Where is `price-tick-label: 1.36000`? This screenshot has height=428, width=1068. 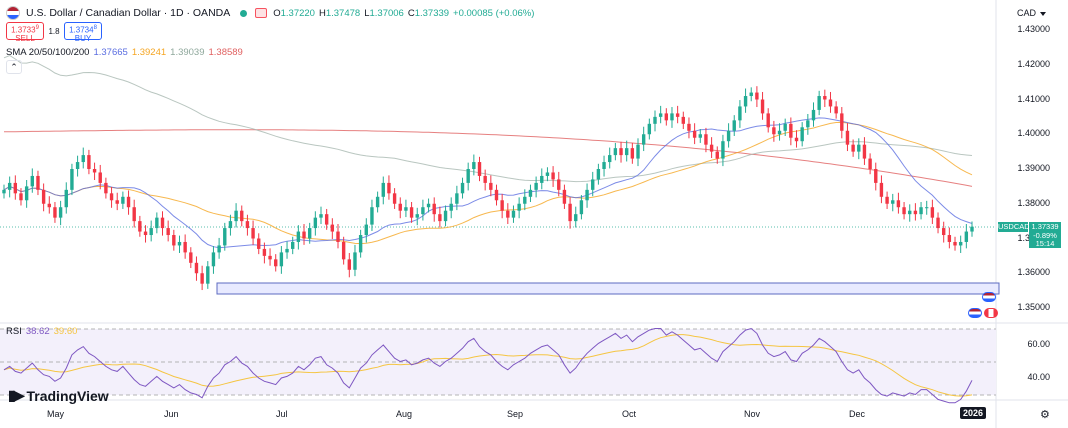
price-tick-label: 1.36000 is located at coordinates (1033, 272).